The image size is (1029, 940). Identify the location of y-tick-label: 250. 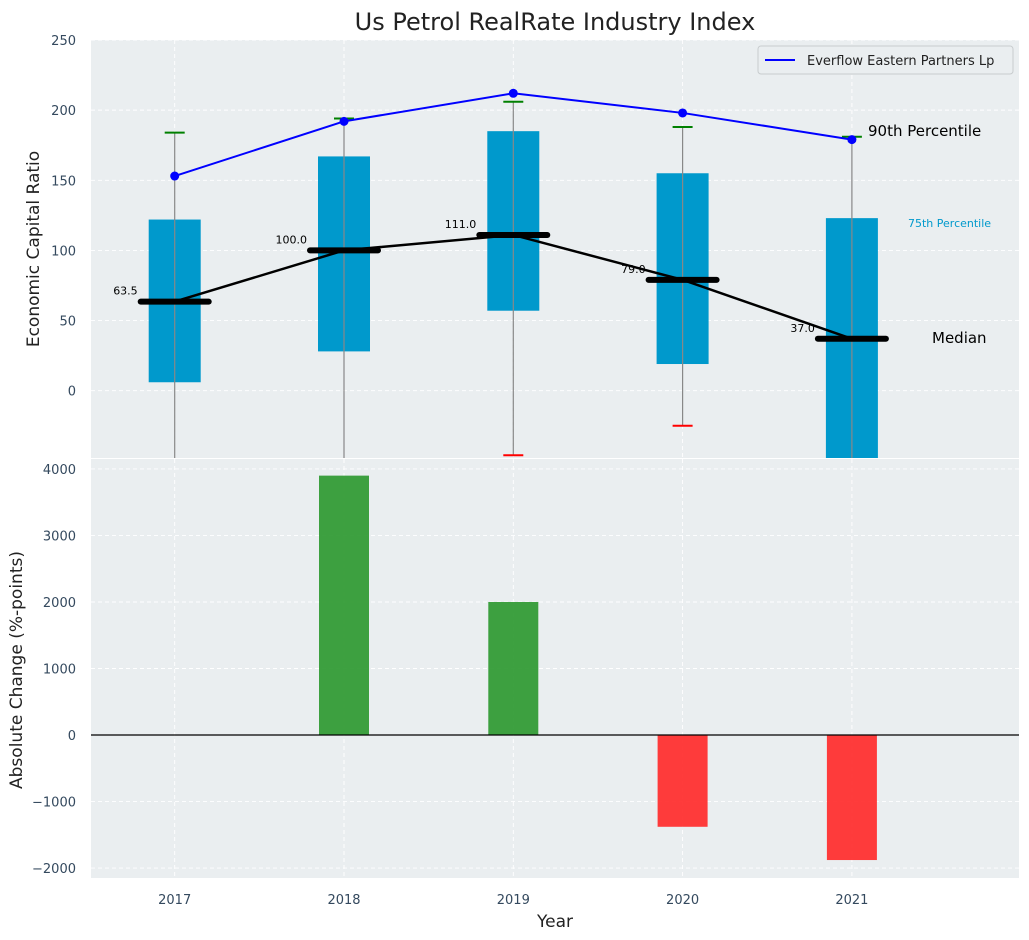
(63, 41).